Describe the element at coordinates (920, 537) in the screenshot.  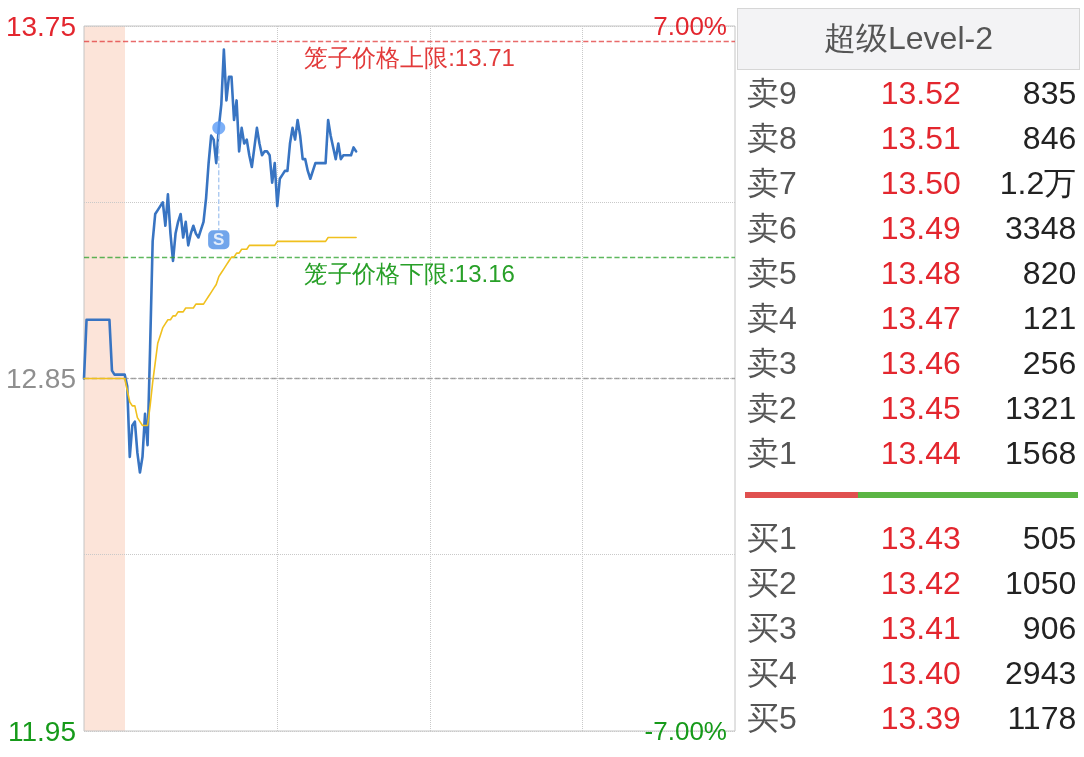
I see `data-label: 13.43` at that location.